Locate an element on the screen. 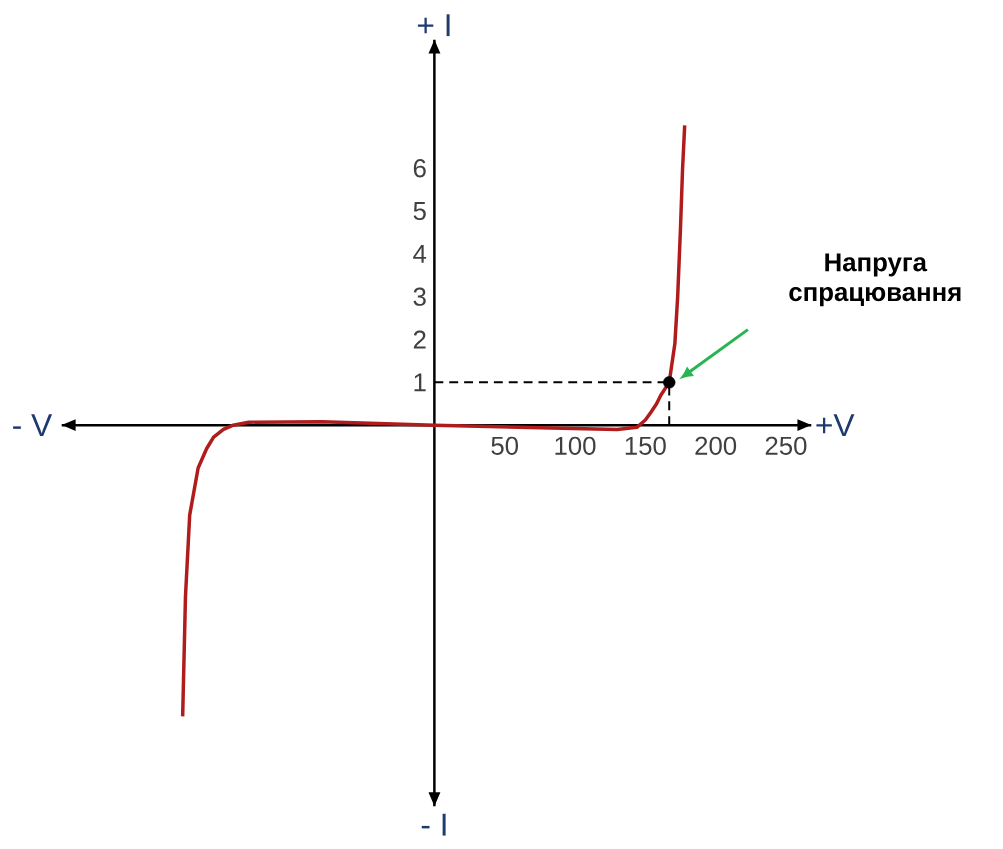 This screenshot has width=1003, height=849. y-tick-label: 1 is located at coordinates (420, 382).